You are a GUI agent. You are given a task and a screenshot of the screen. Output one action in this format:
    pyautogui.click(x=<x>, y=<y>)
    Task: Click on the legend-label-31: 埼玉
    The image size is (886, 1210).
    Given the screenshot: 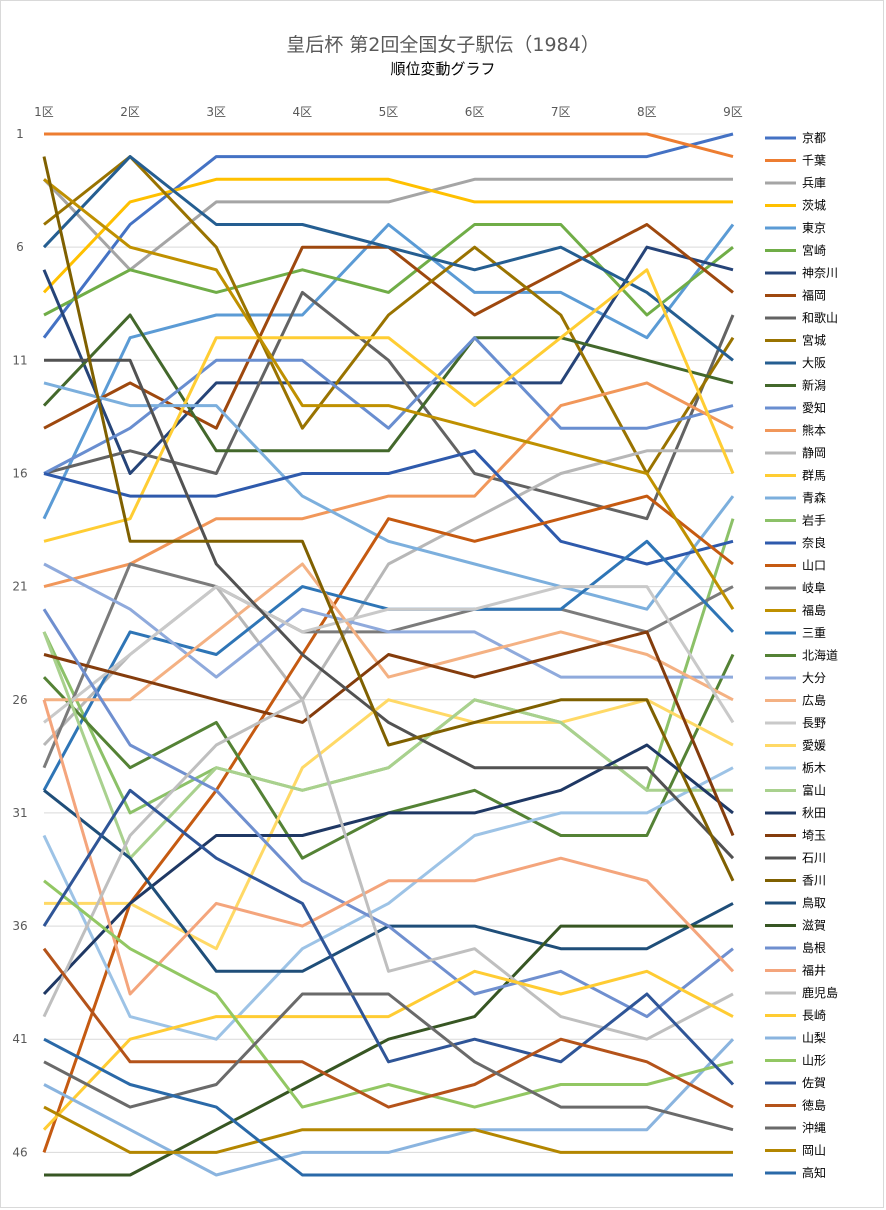 What is the action you would take?
    pyautogui.click(x=814, y=836)
    